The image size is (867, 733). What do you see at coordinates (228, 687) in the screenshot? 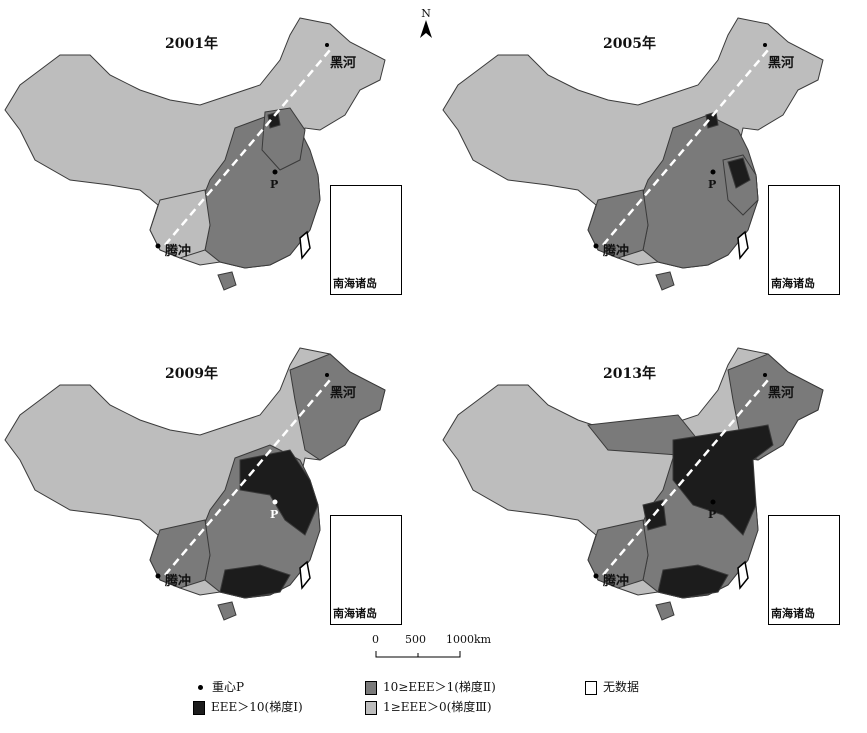
I see `legend-centroid-label: 重心P` at bounding box center [228, 687].